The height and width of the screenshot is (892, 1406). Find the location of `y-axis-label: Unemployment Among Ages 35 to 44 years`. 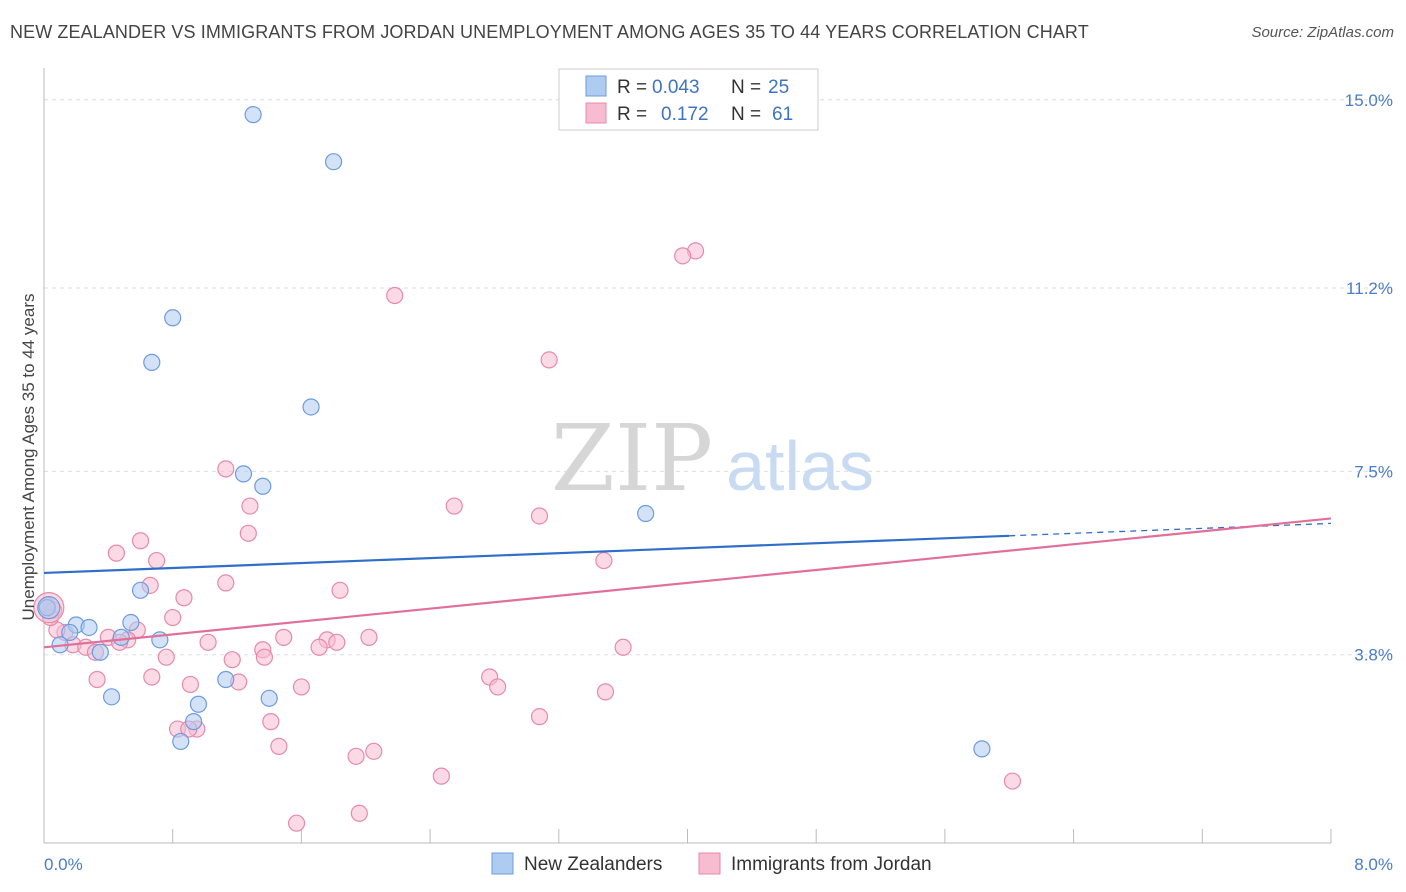

y-axis-label: Unemployment Among Ages 35 to 44 years is located at coordinates (28, 457).